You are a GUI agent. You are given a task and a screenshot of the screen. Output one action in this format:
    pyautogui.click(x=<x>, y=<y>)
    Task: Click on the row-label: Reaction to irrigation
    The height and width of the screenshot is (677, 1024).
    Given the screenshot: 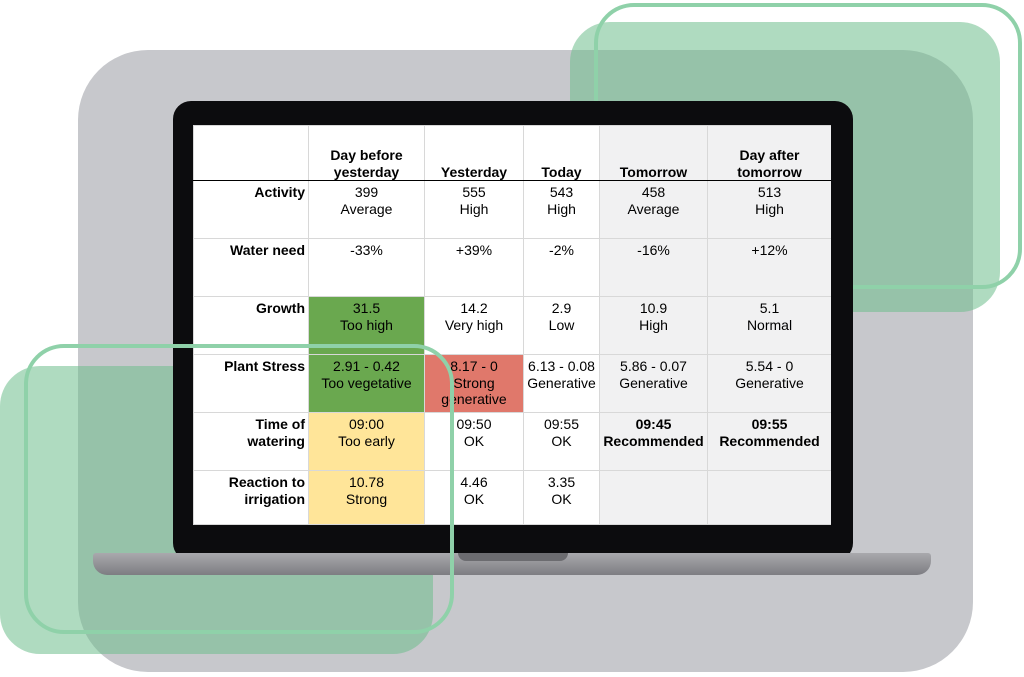 What is the action you would take?
    pyautogui.click(x=251, y=497)
    